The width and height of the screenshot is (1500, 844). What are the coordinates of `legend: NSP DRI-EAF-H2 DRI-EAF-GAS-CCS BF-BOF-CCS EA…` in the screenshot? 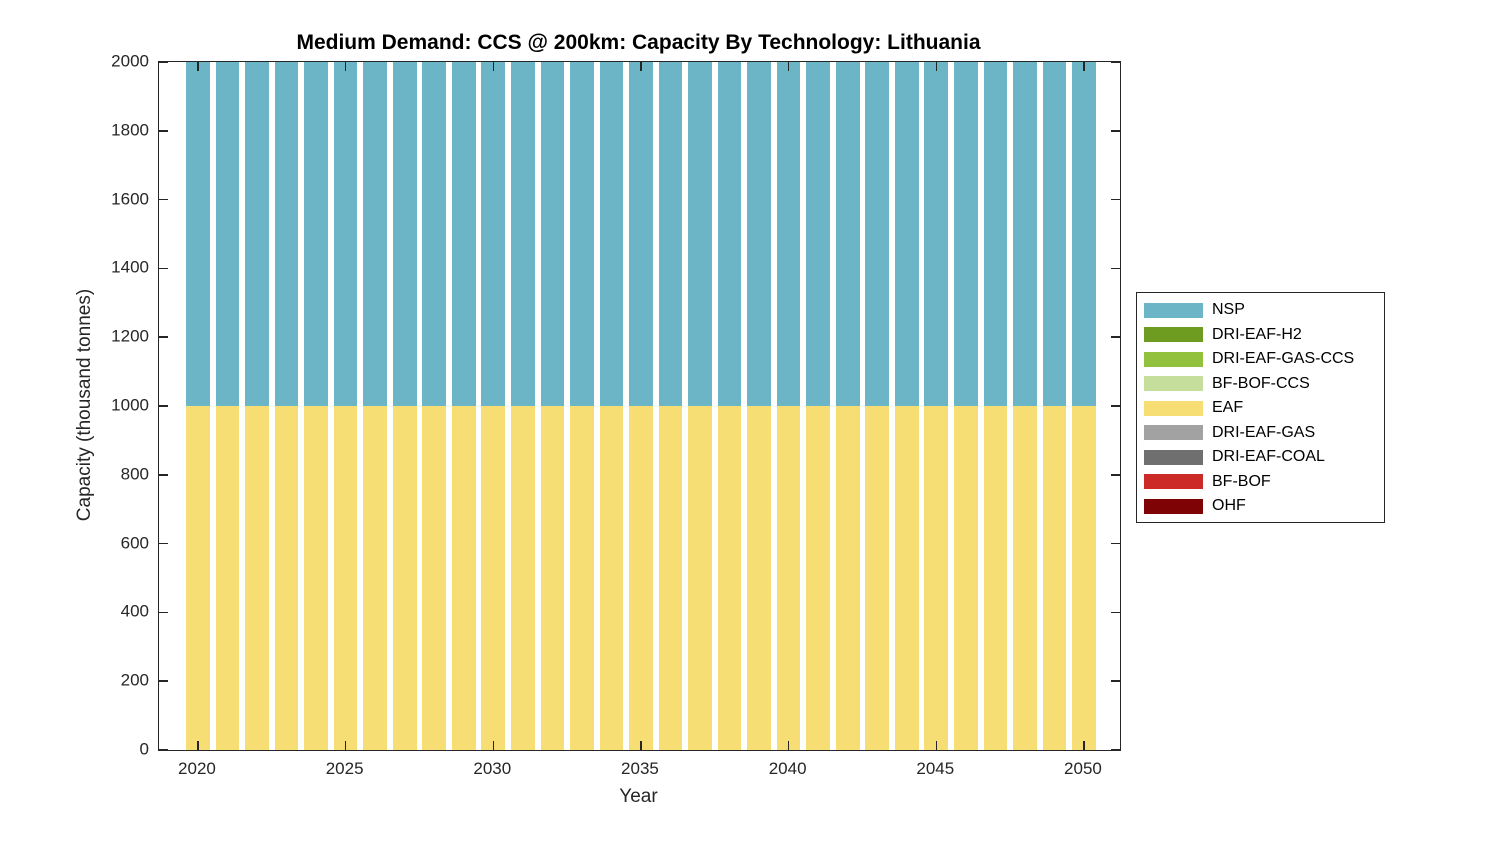 It's located at (1260, 407).